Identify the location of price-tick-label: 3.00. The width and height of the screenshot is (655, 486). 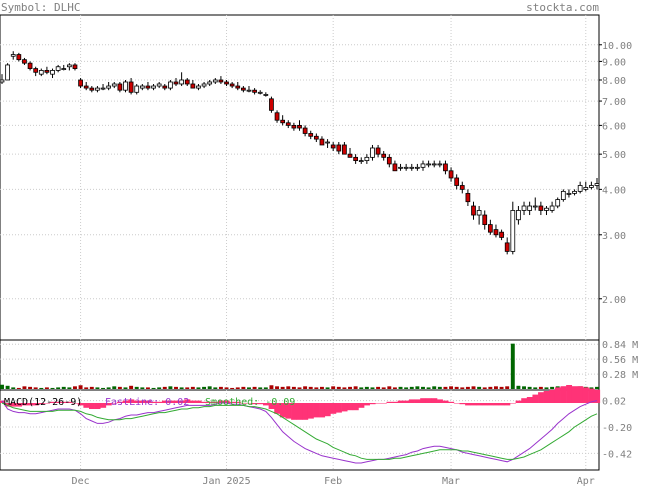
(614, 236).